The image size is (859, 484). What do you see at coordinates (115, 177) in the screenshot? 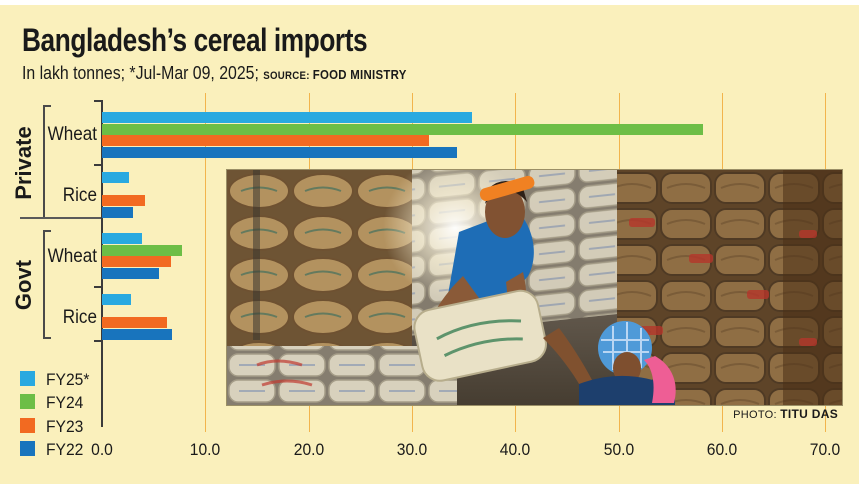
I see `bar-FY25-private-rice` at bounding box center [115, 177].